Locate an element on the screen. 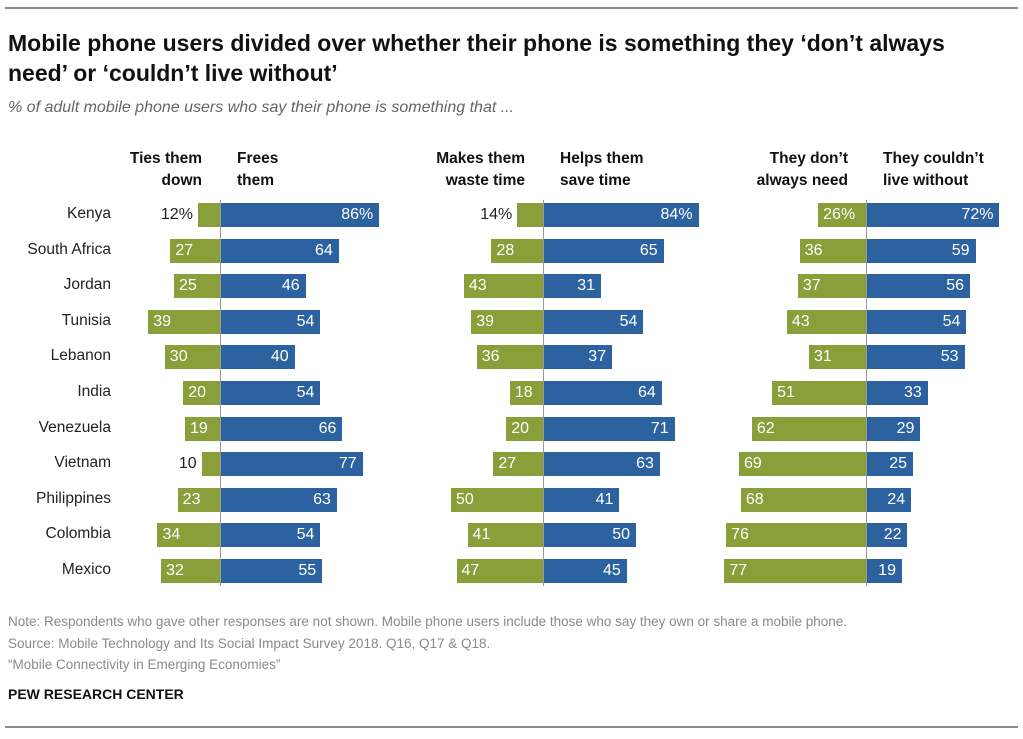  data-label: 64 is located at coordinates (646, 392).